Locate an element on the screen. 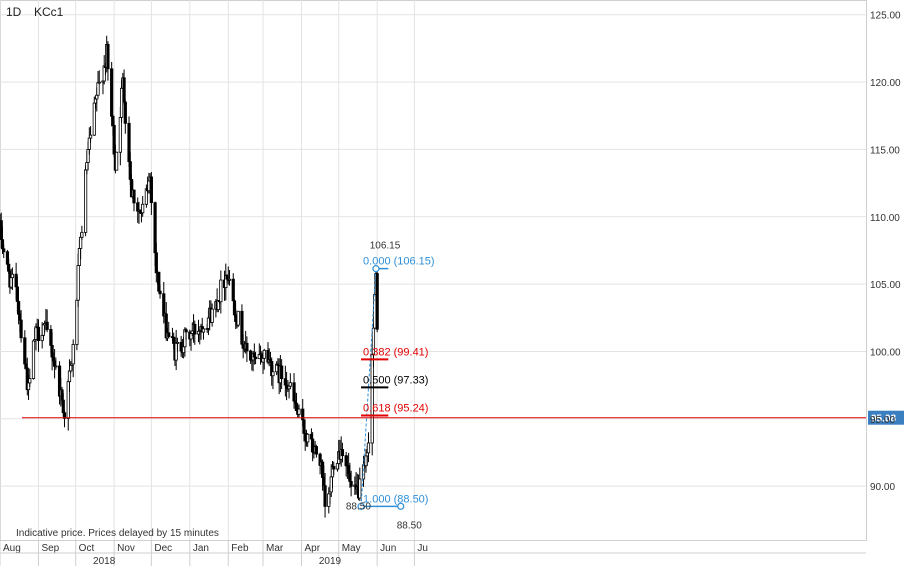  timeframe-label: 1D is located at coordinates (14, 12).